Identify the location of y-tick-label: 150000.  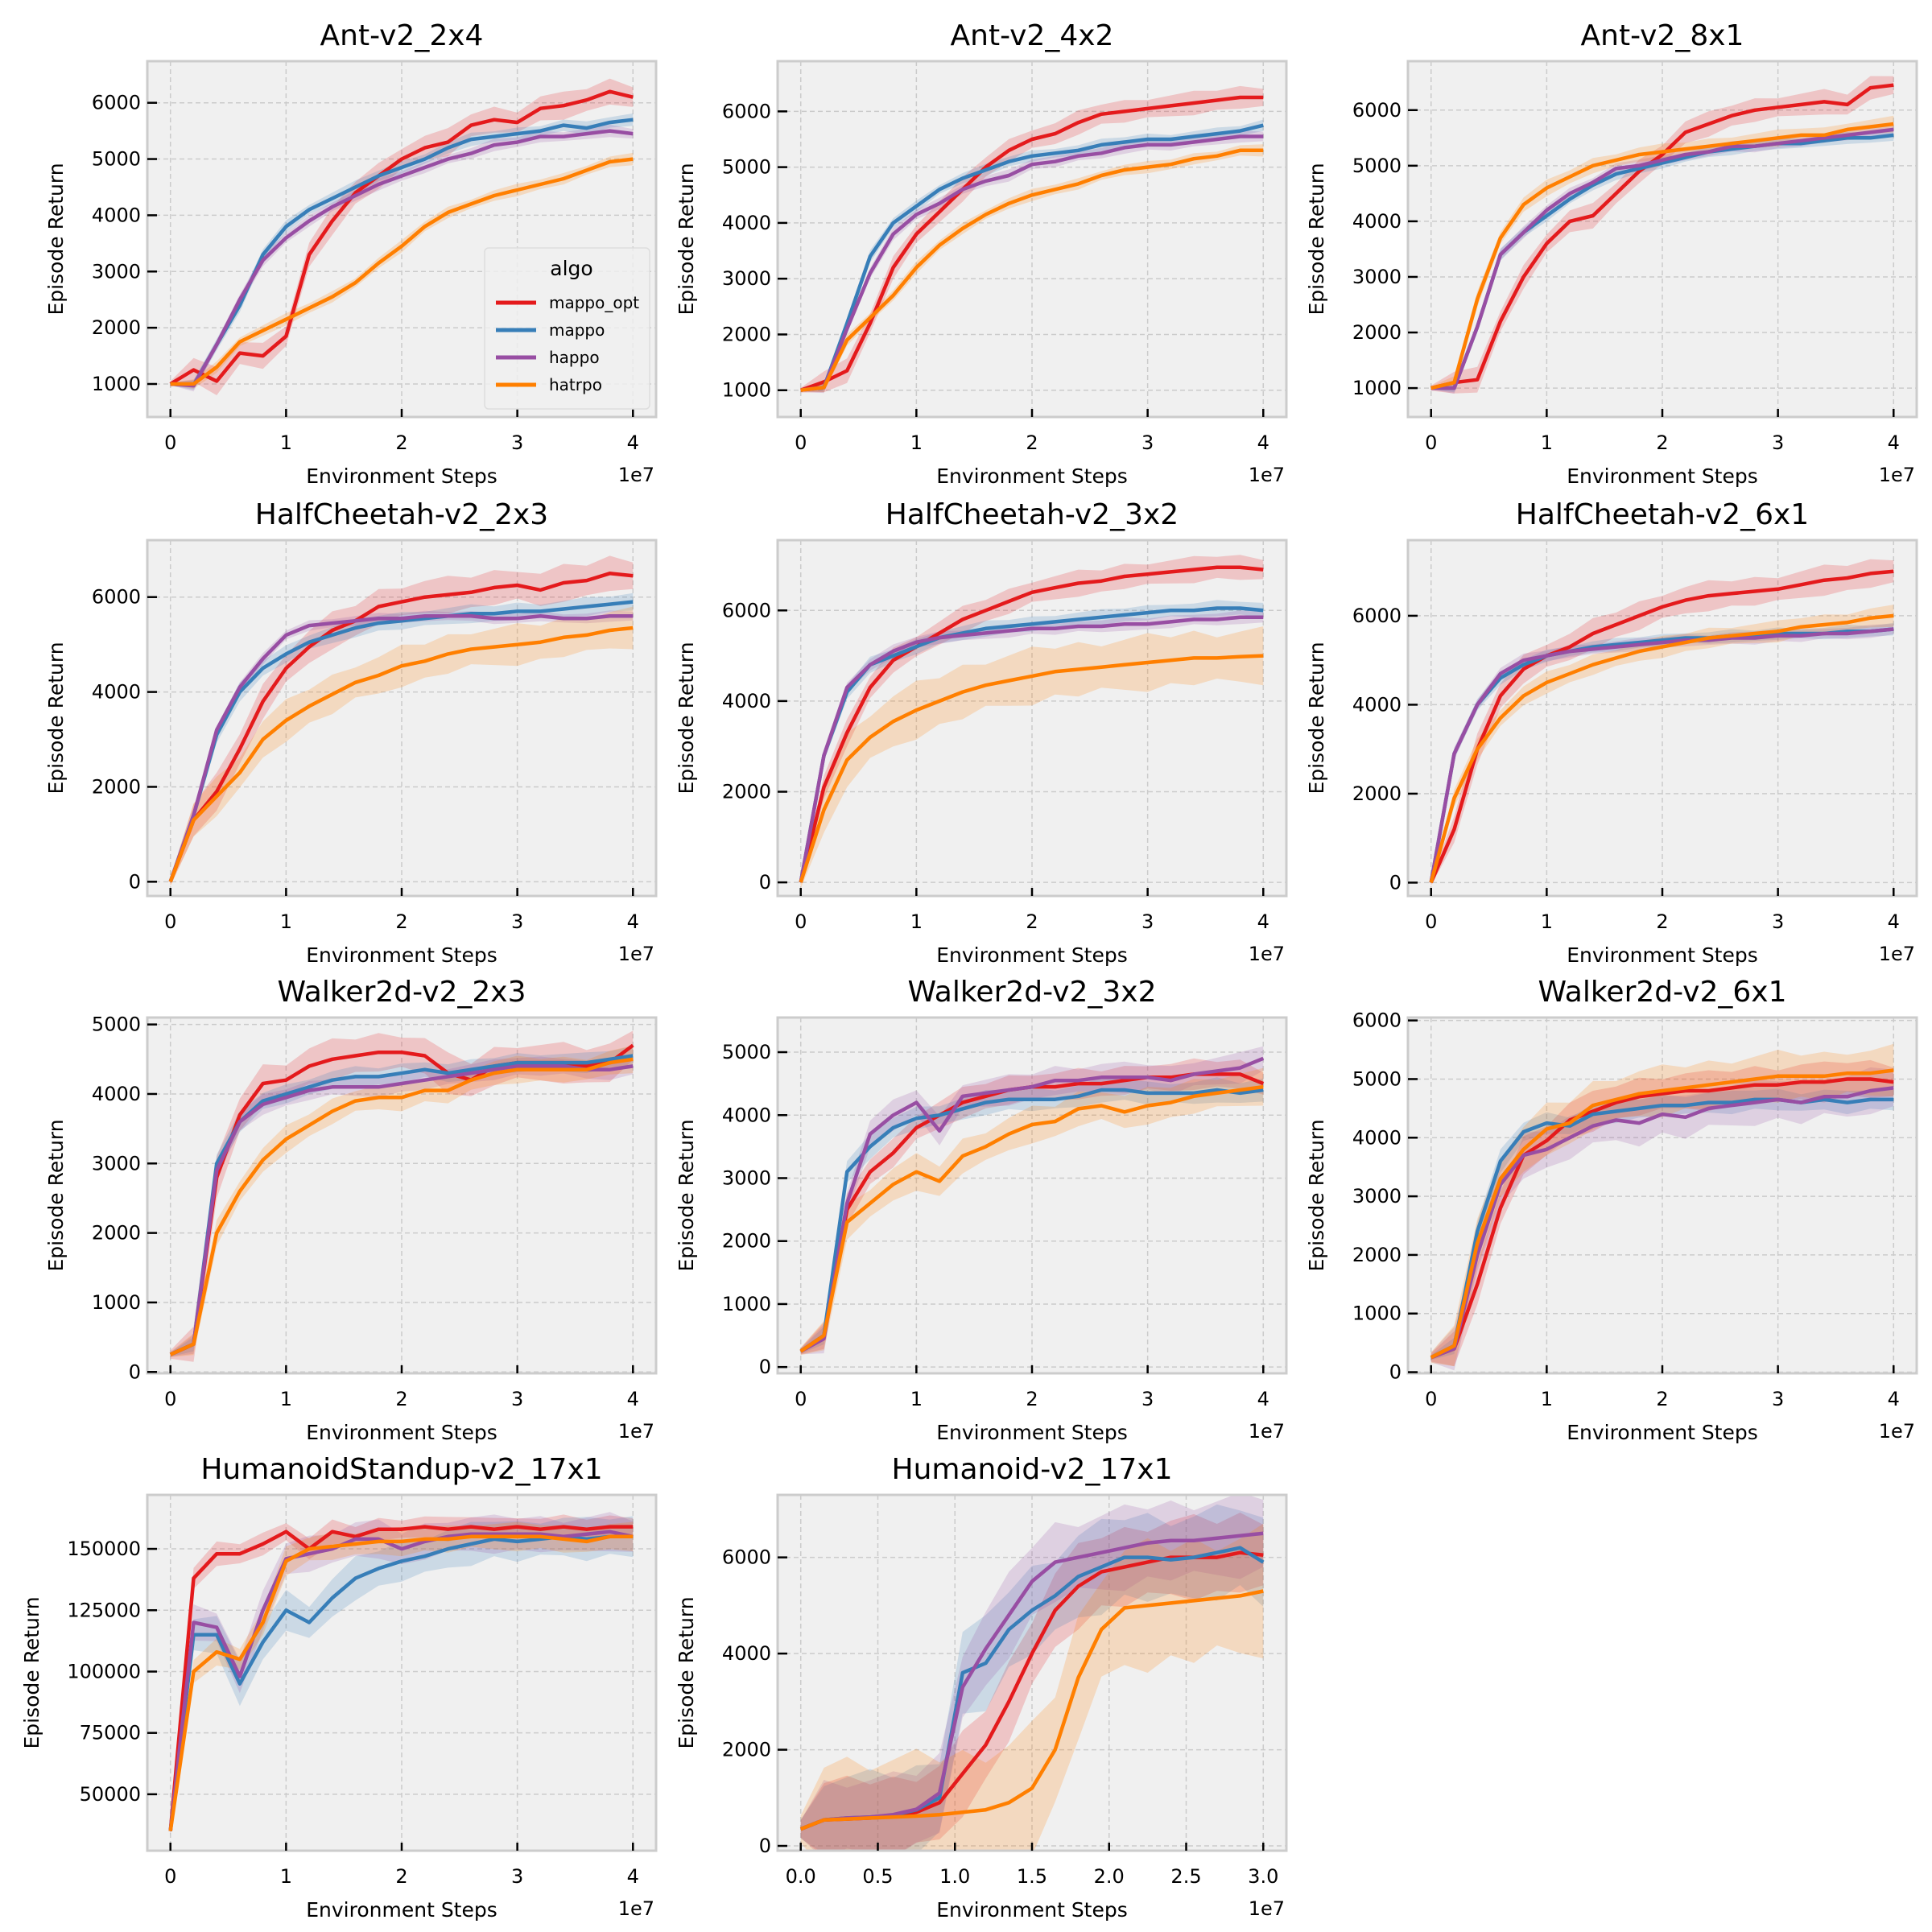
(104, 1549).